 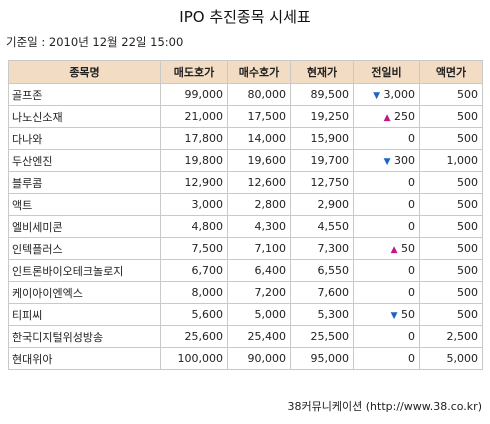 What do you see at coordinates (194, 160) in the screenshot?
I see `ask-price: 19,800` at bounding box center [194, 160].